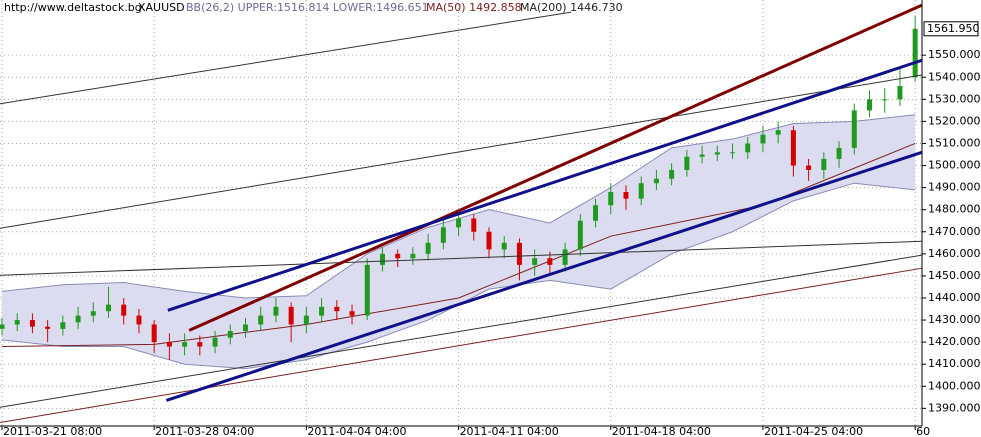 Image resolution: width=981 pixels, height=437 pixels. I want to click on y-tick-label: 1440.000, so click(954, 297).